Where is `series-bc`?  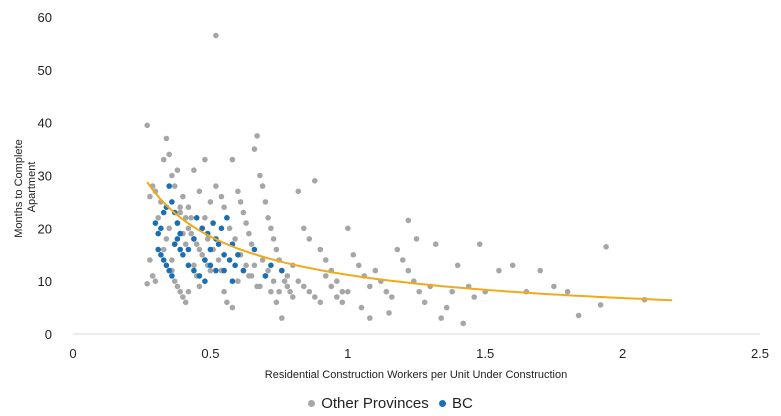
series-bc is located at coordinates (218, 234).